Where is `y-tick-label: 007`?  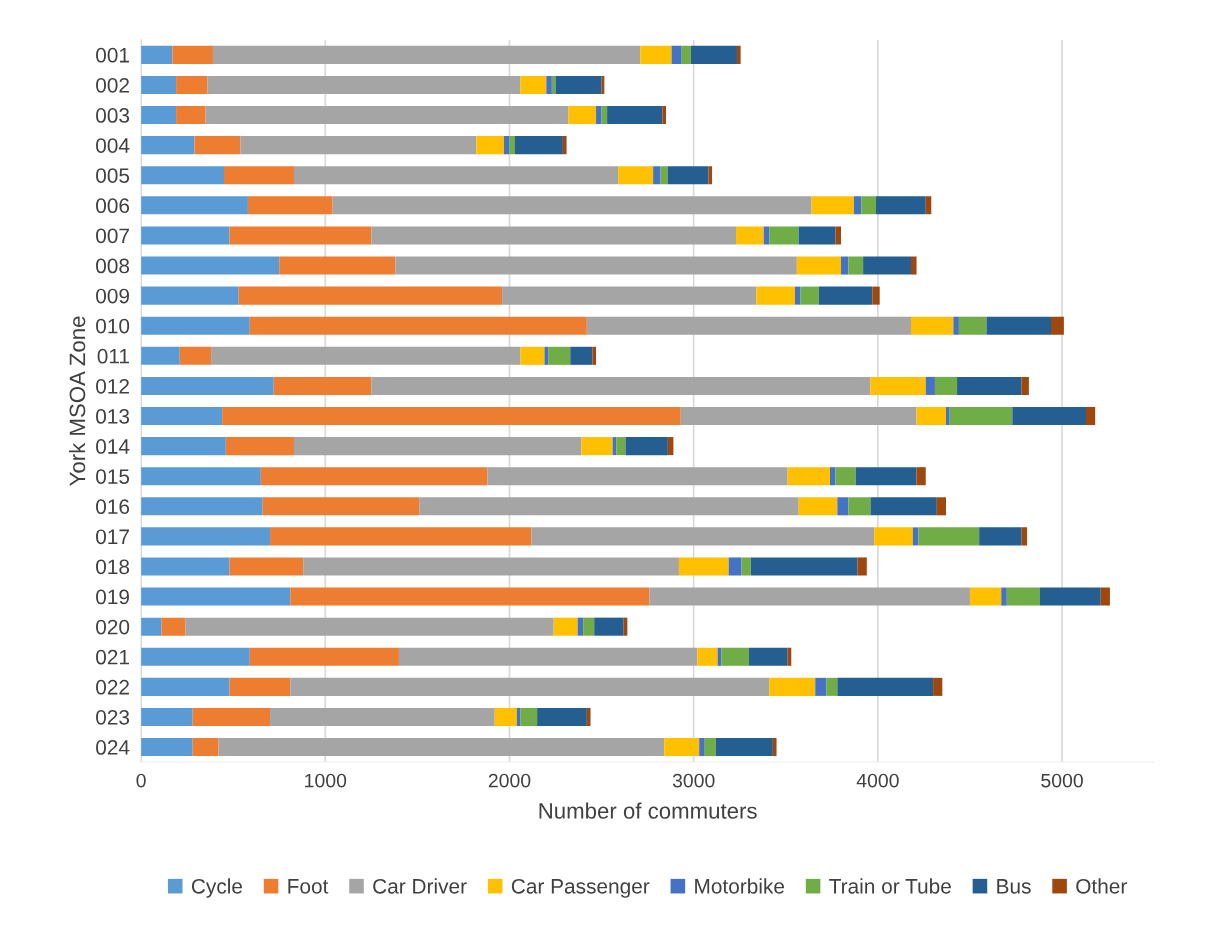
y-tick-label: 007 is located at coordinates (112, 236).